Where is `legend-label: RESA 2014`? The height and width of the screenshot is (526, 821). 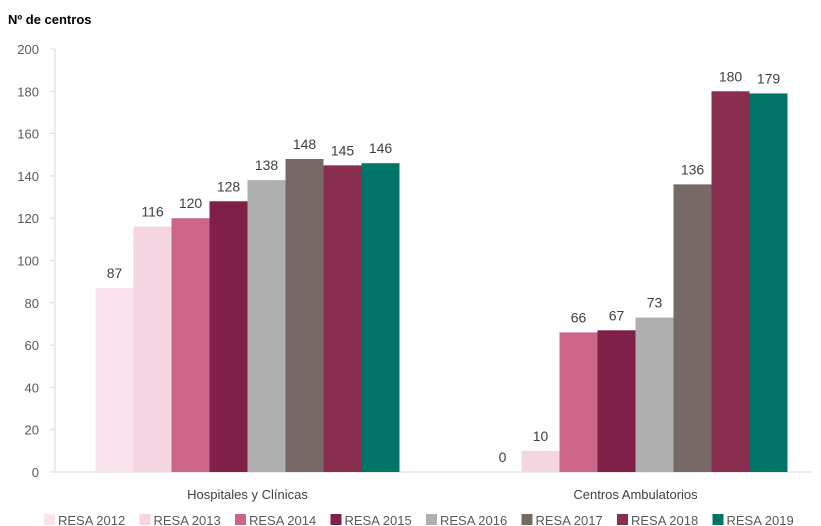
legend-label: RESA 2014 is located at coordinates (282, 519).